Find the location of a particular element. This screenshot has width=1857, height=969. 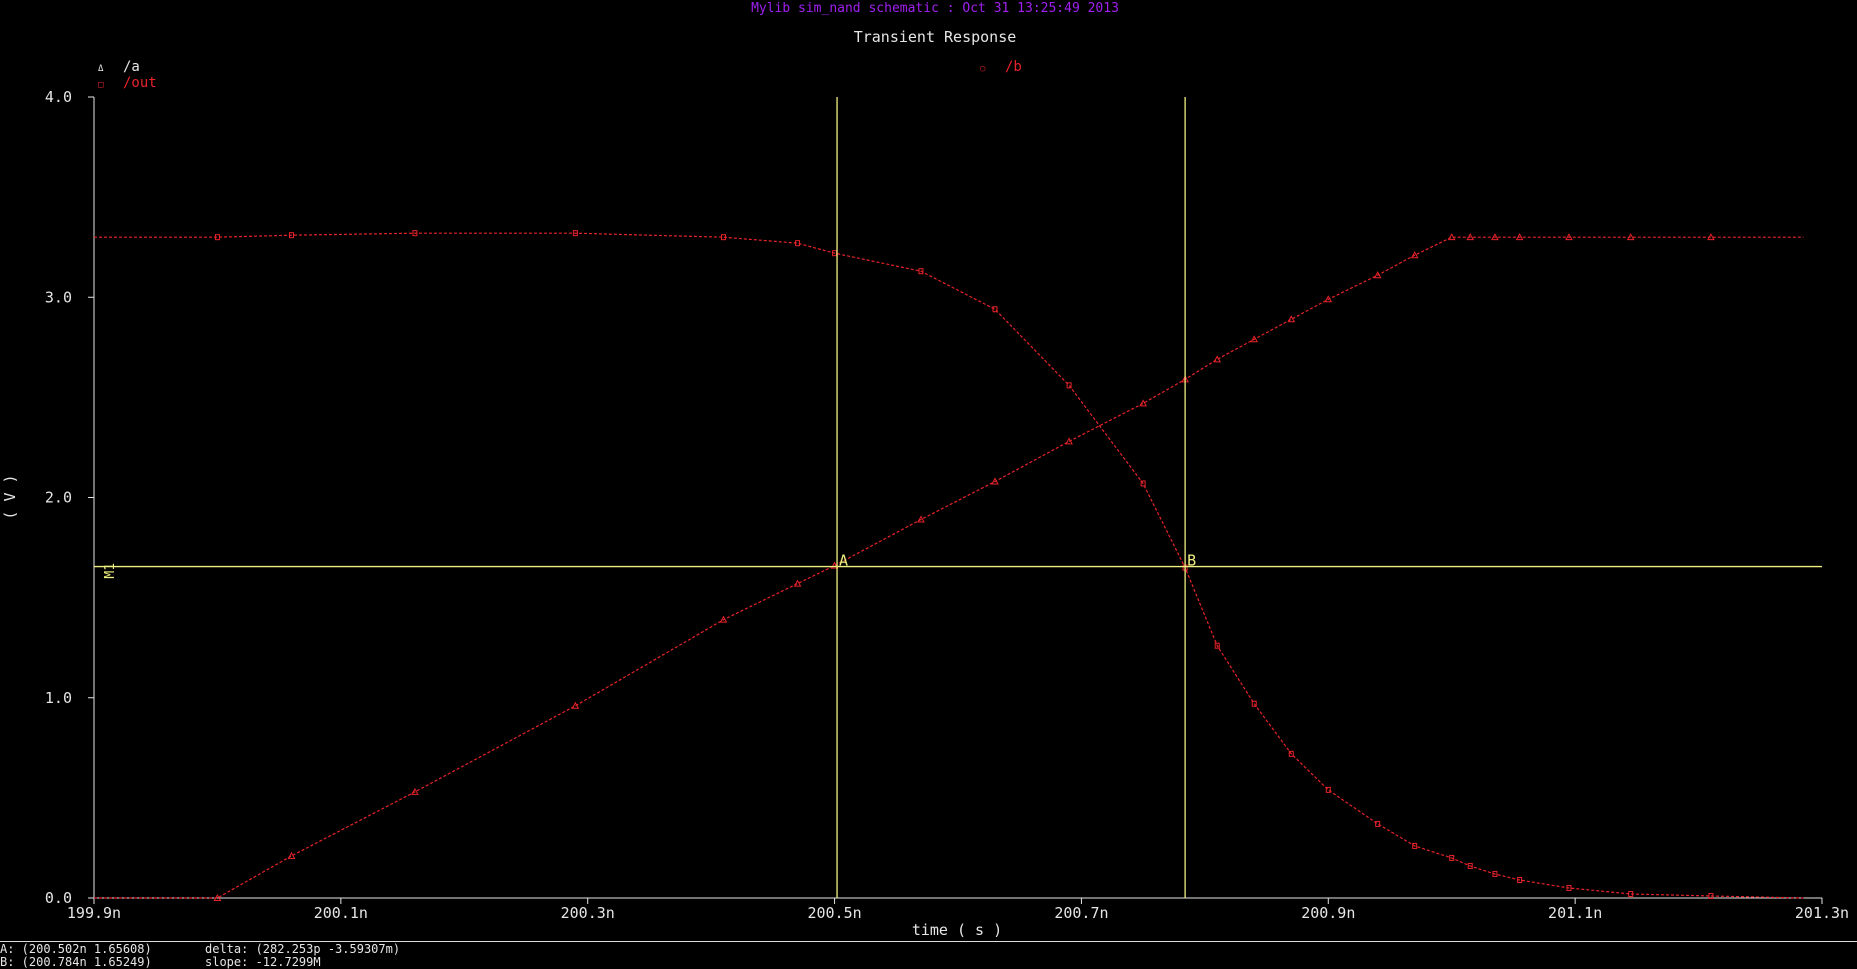

legend-symbol-a: Δ is located at coordinates (101, 69).